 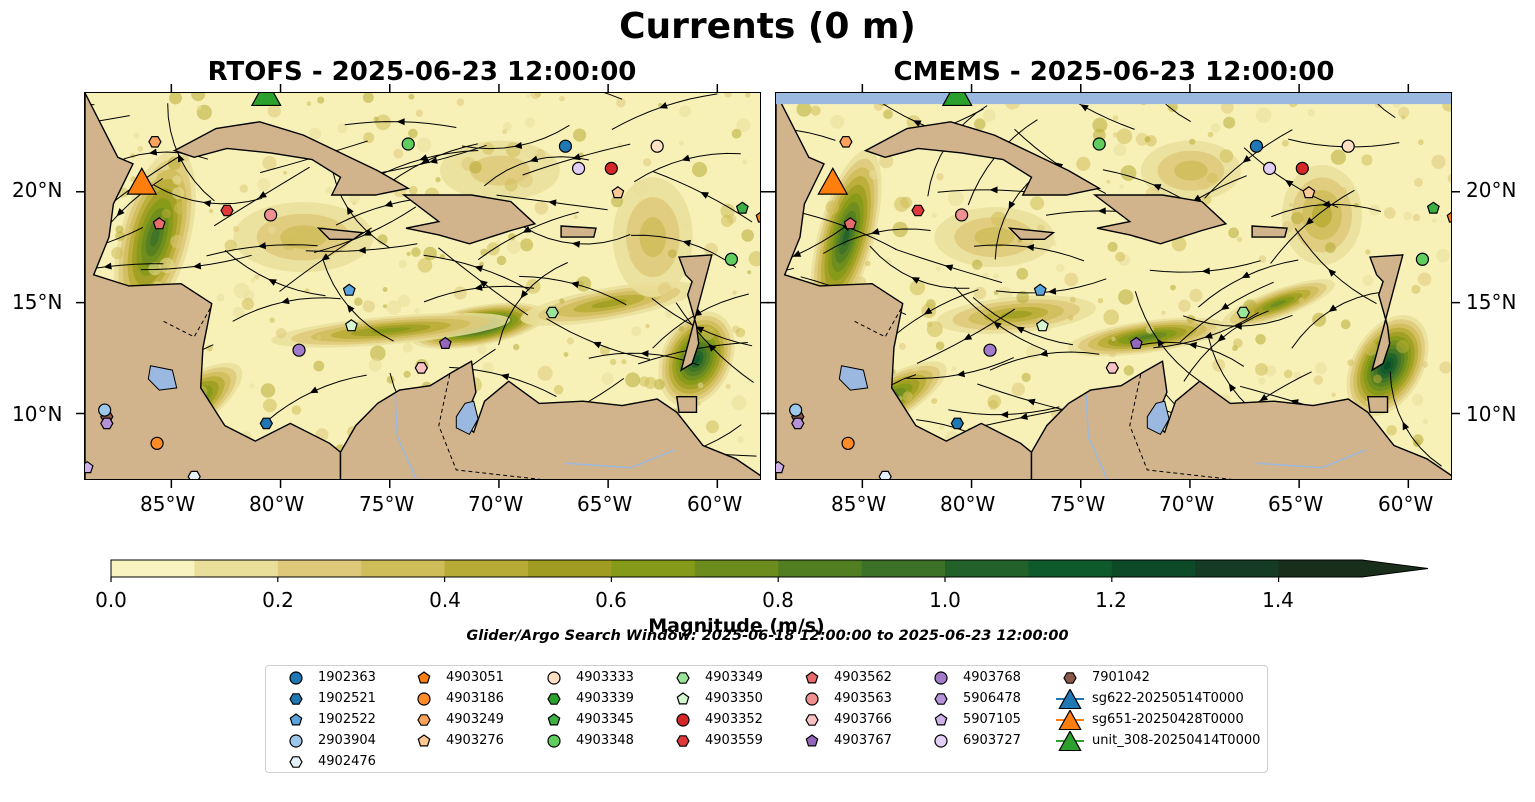 What do you see at coordinates (863, 698) in the screenshot?
I see `legend-label: 4903563` at bounding box center [863, 698].